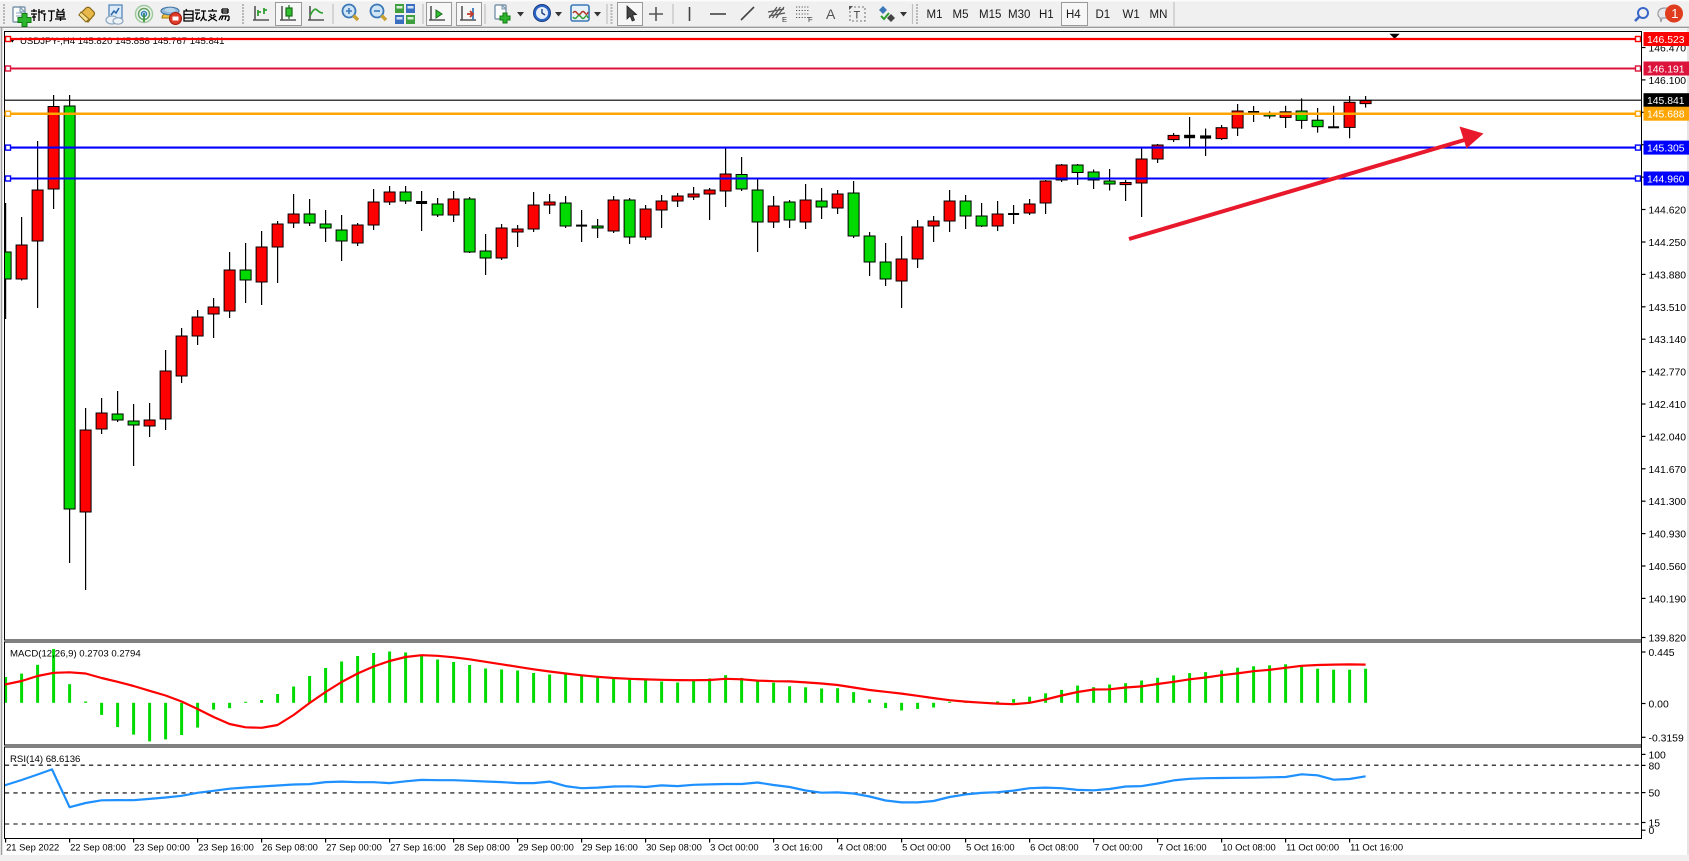 This screenshot has height=861, width=1689. What do you see at coordinates (1674, 13) in the screenshot?
I see `svg-text: 1` at bounding box center [1674, 13].